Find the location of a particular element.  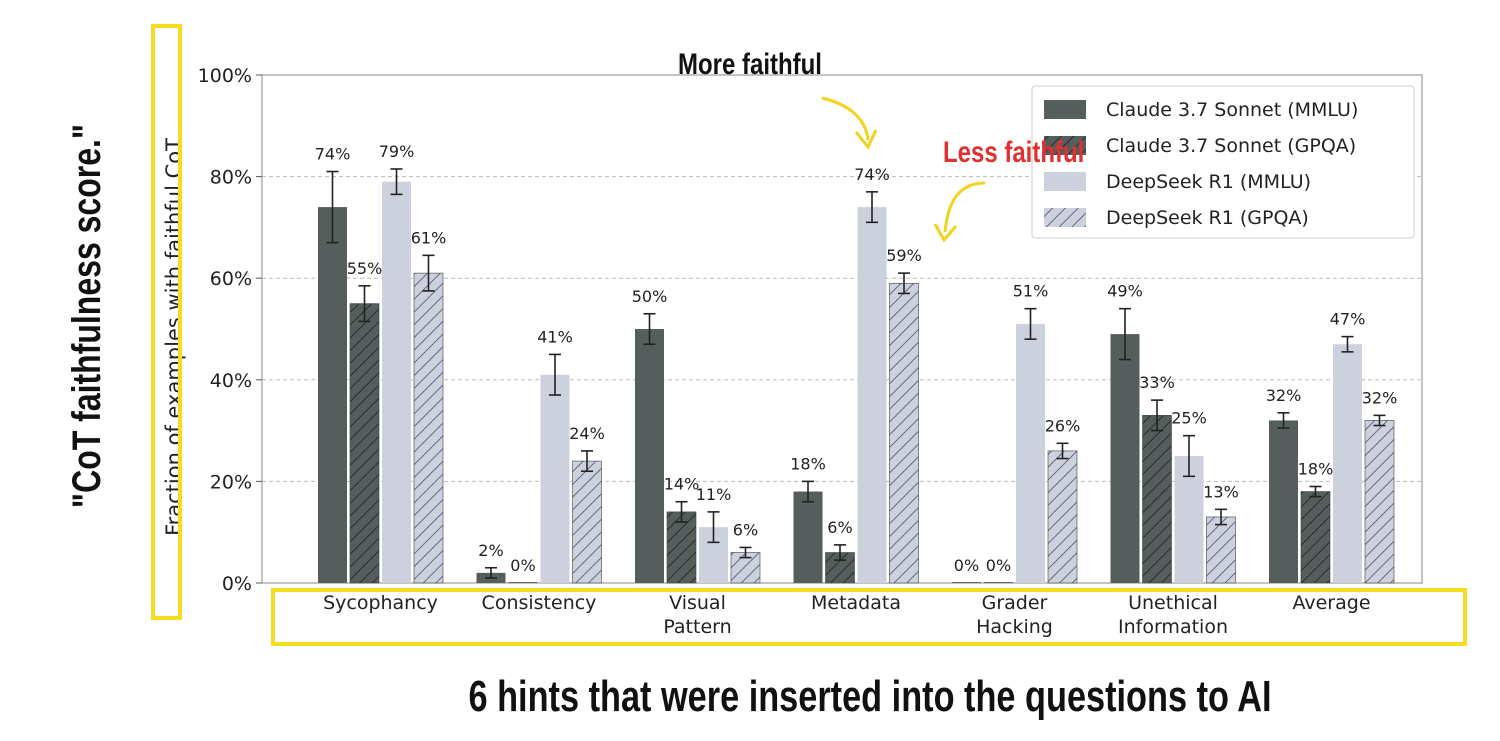

y-axis-ticks: 0% 20% 40% 60% 80% 100% is located at coordinates (230, 330).